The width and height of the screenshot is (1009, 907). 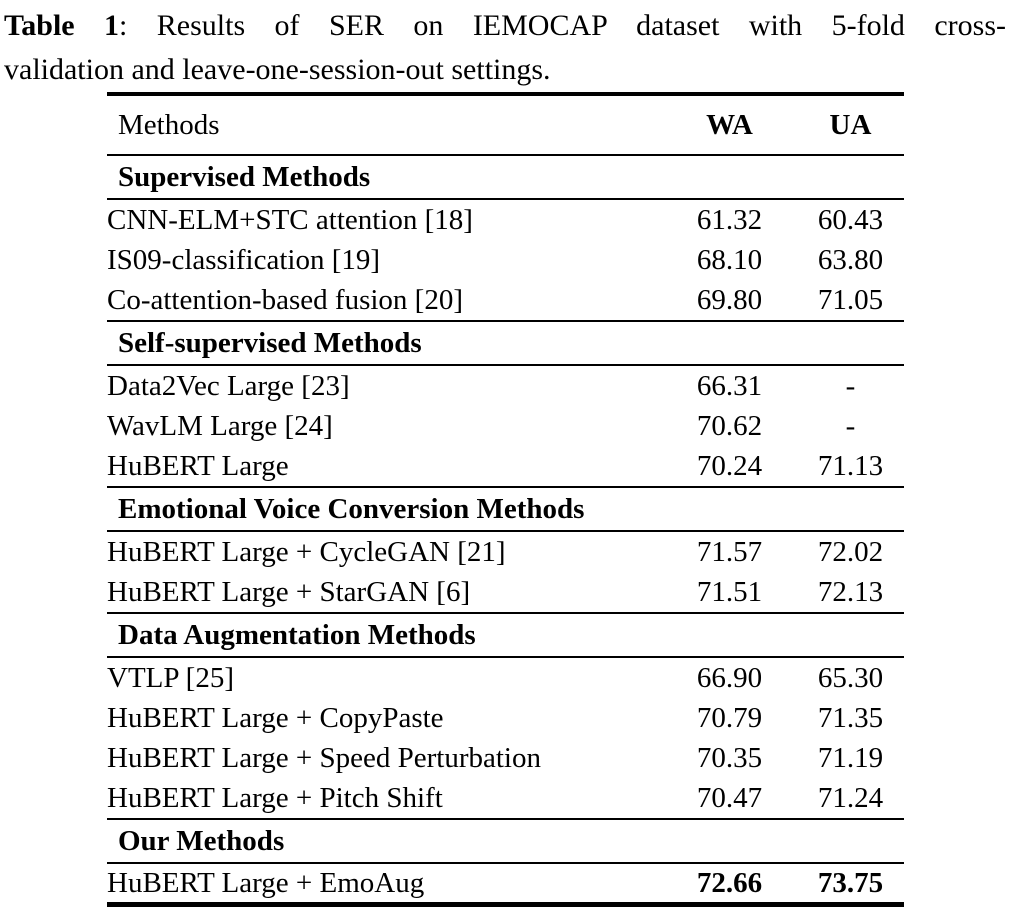 I want to click on ua-cell: 73.75, so click(x=850, y=882).